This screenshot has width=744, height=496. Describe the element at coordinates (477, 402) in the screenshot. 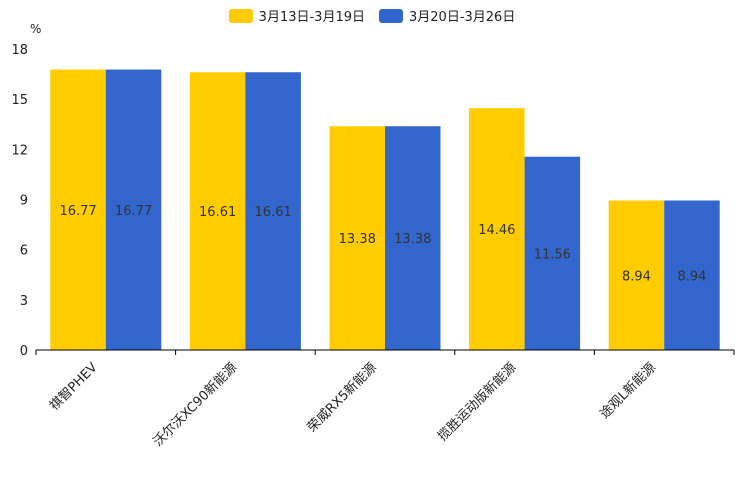

I see `x-tick-label: 揽胜运动版新能源` at that location.